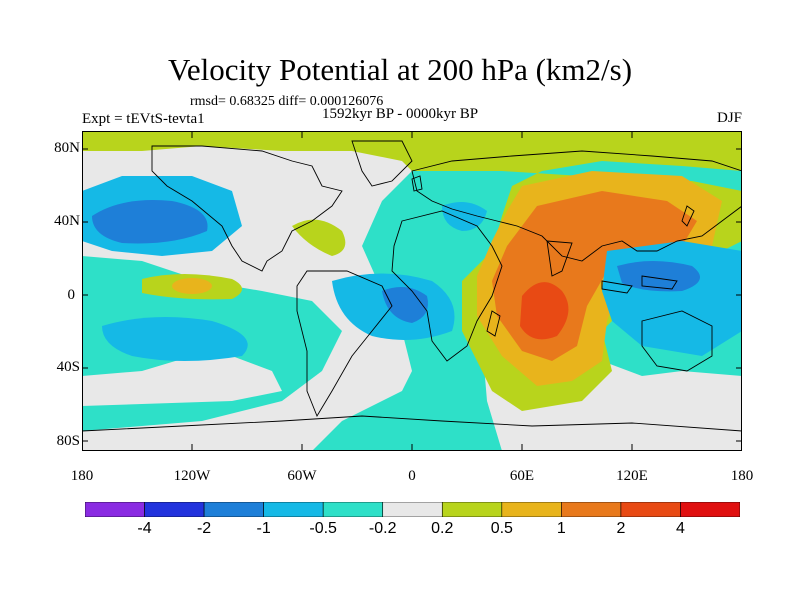 This screenshot has width=800, height=600. I want to click on lon-label-60w: 60W, so click(302, 476).